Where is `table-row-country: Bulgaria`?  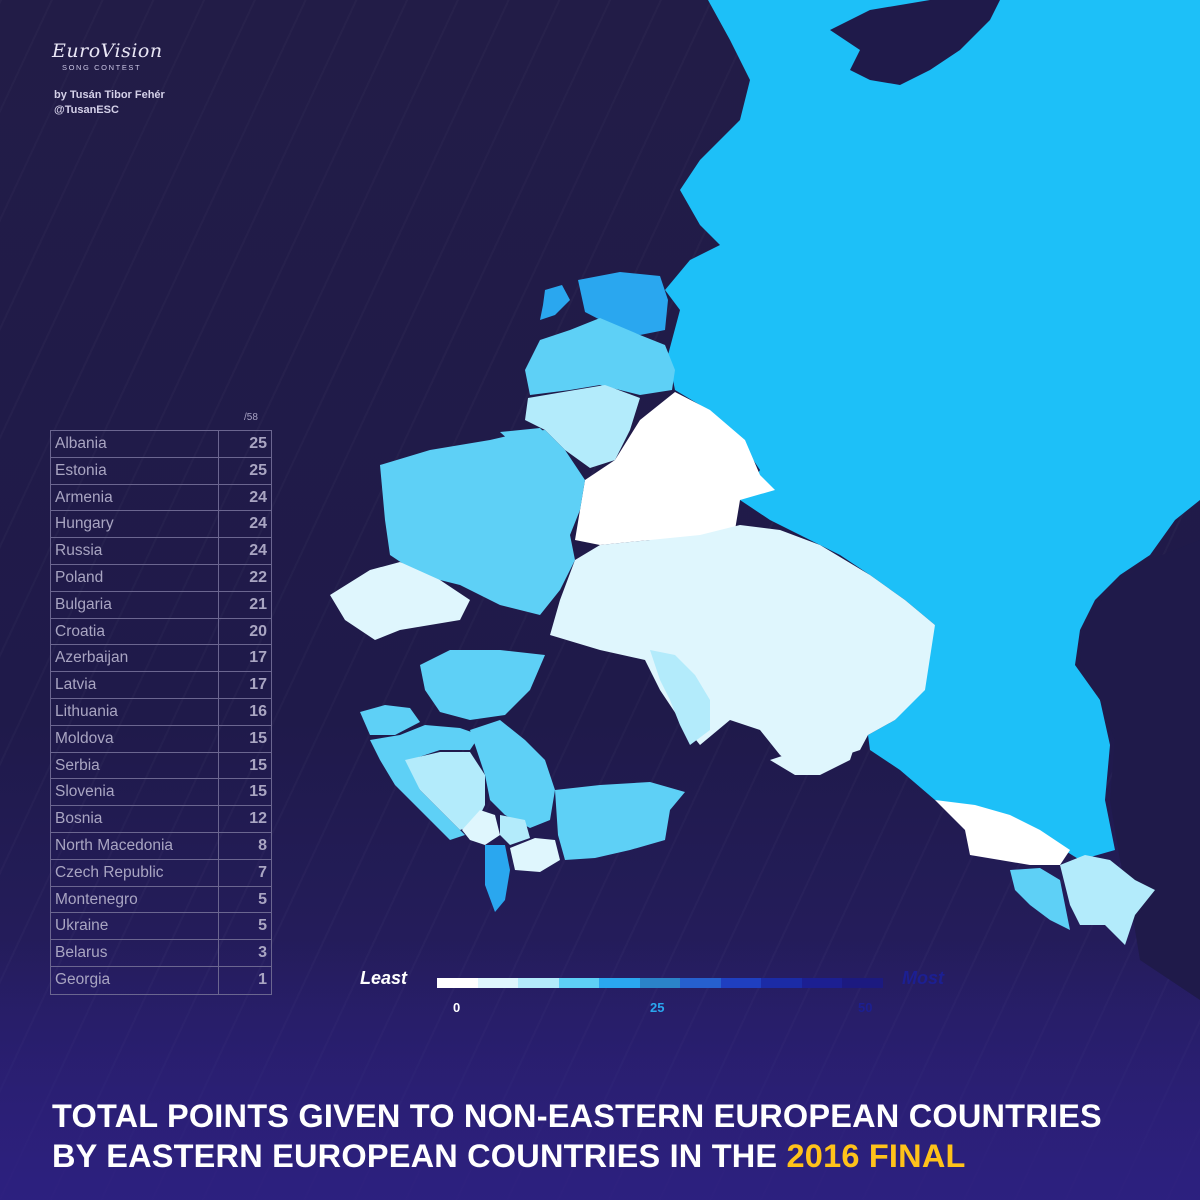
table-row-country: Bulgaria is located at coordinates (135, 604).